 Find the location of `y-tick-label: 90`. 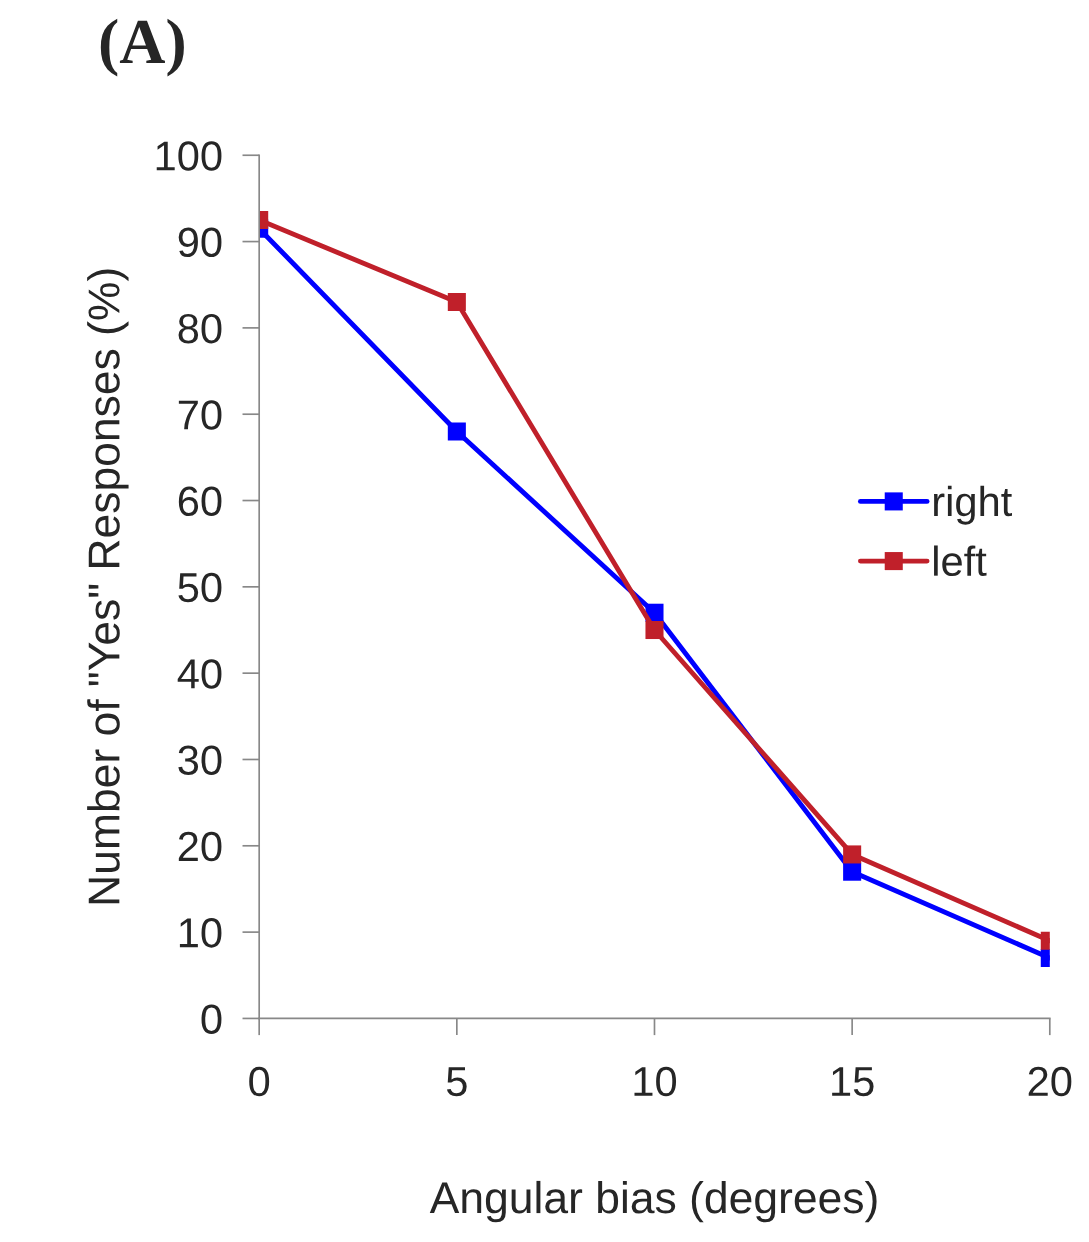

y-tick-label: 90 is located at coordinates (200, 242).